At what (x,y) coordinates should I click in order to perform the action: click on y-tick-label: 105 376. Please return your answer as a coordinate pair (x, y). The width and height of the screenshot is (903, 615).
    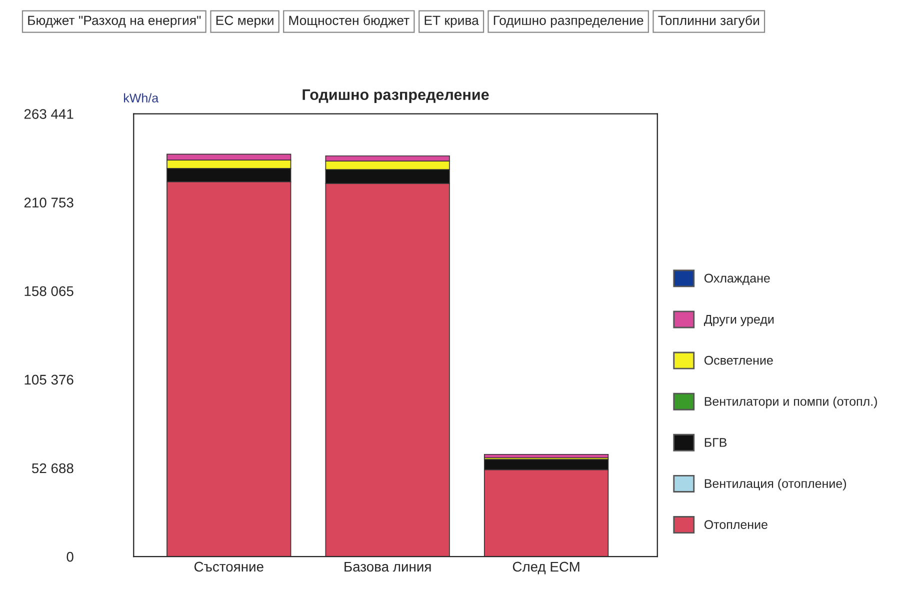
    Looking at the image, I should click on (49, 379).